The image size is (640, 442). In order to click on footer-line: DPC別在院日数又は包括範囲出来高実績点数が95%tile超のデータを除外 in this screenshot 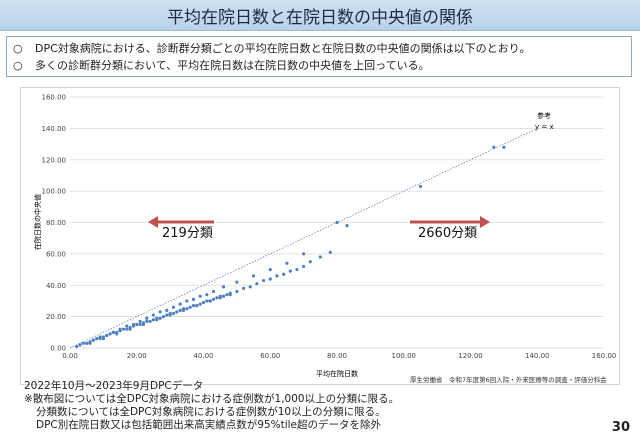, I will do `click(208, 425)`.